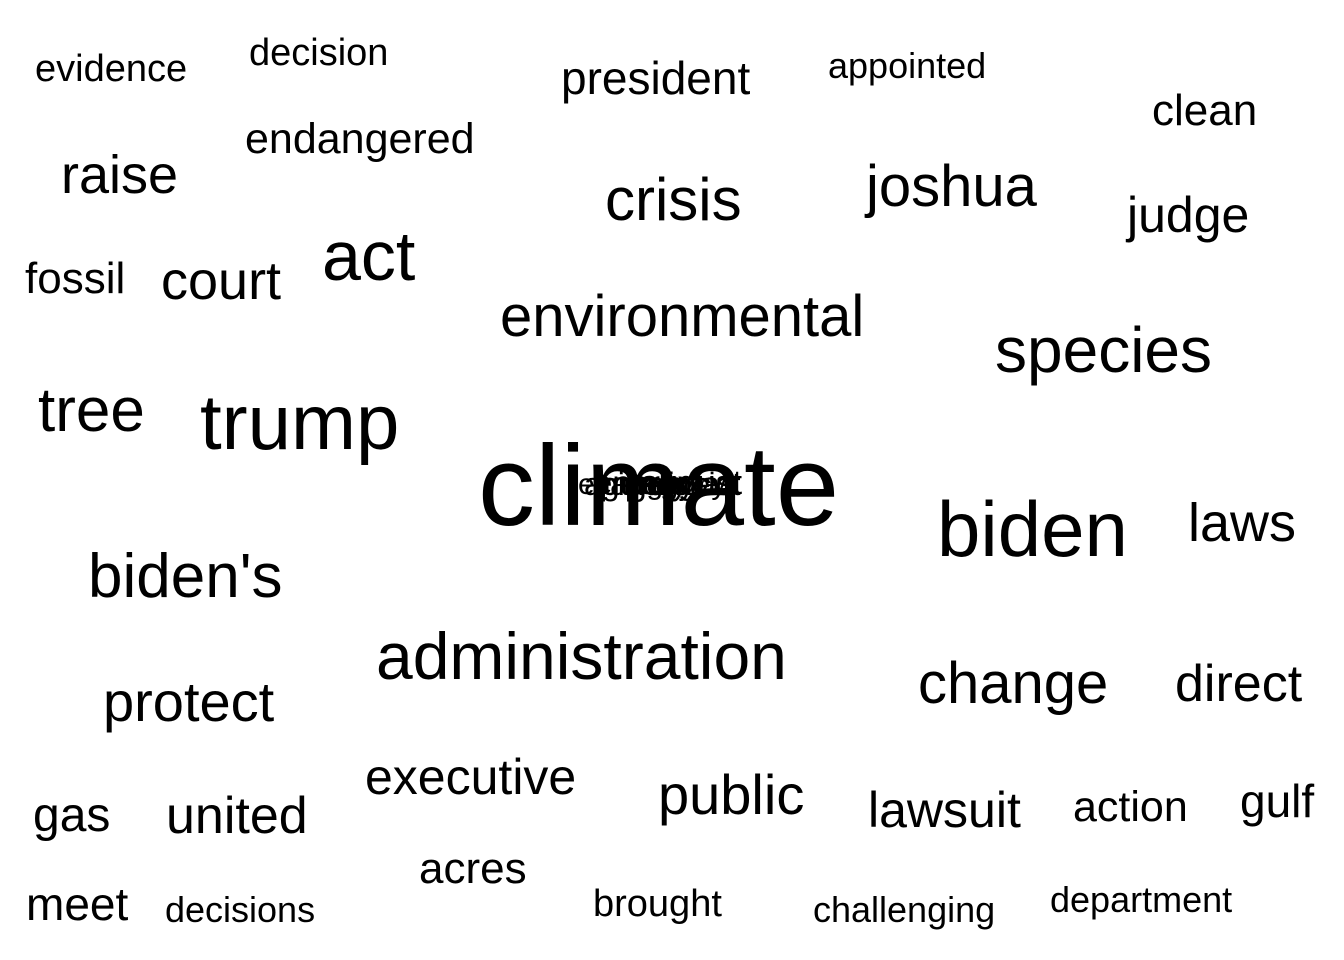 This screenshot has height=960, width=1344. I want to click on overlap-word: august, so click(691, 483).